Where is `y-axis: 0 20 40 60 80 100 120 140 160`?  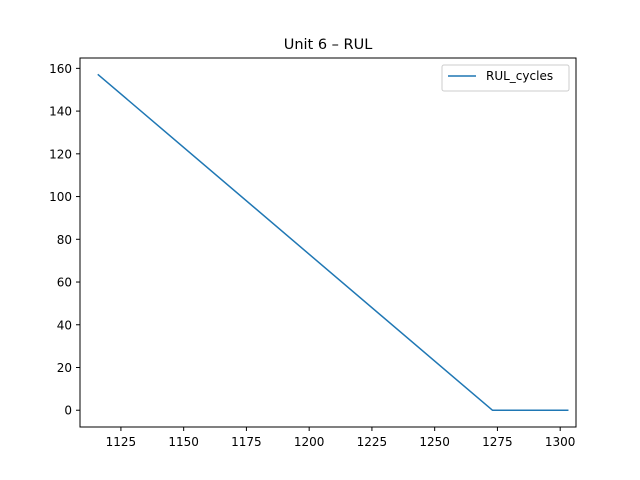 y-axis: 0 20 40 60 80 100 120 140 160 is located at coordinates (64, 240).